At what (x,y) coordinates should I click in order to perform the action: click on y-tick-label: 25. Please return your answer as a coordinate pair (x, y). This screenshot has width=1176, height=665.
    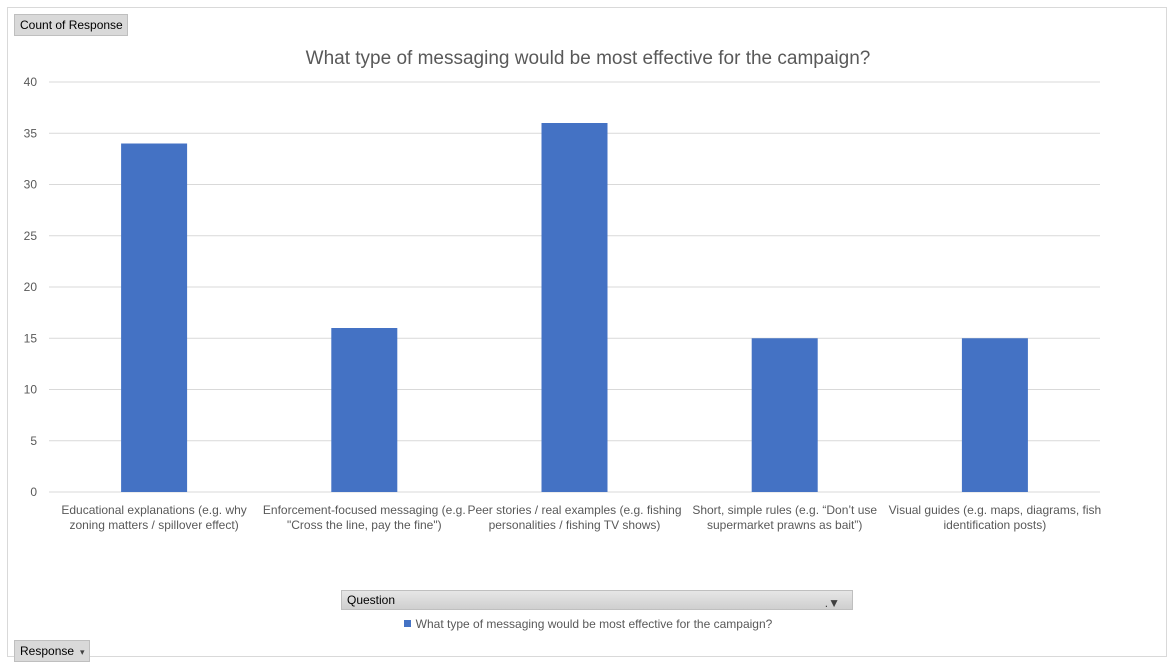
    Looking at the image, I should click on (31, 236).